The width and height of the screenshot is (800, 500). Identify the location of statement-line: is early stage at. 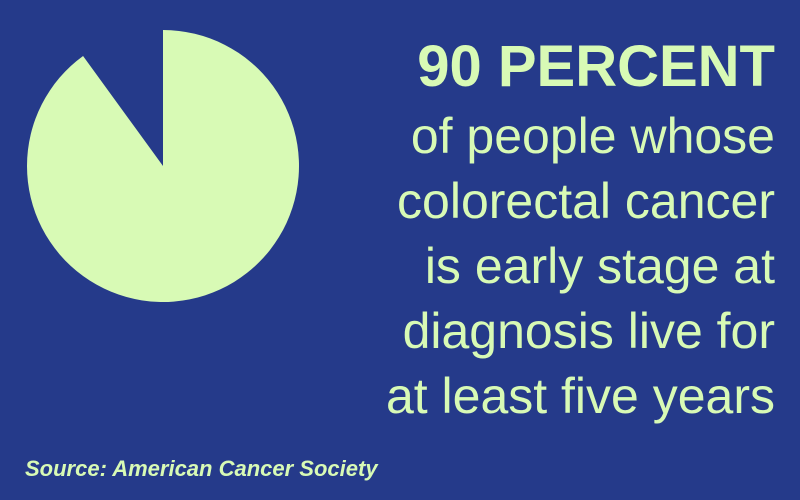
(600, 266).